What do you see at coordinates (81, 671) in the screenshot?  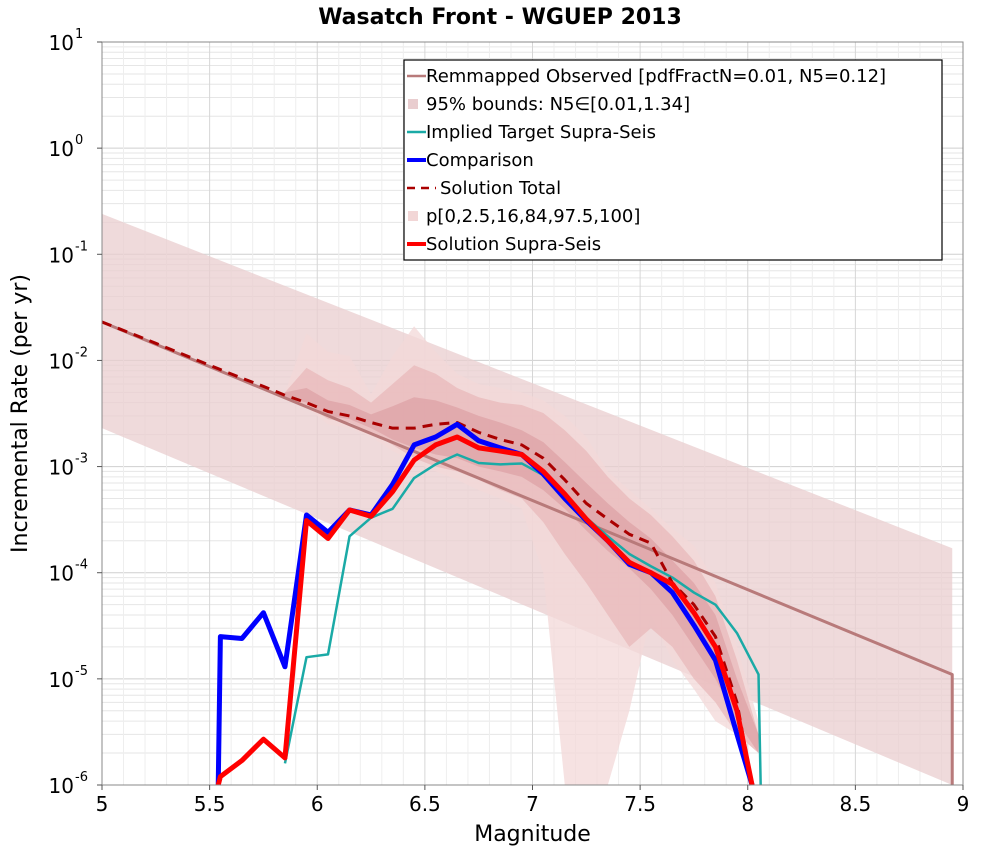 I see `y-tick-exponent: -5` at bounding box center [81, 671].